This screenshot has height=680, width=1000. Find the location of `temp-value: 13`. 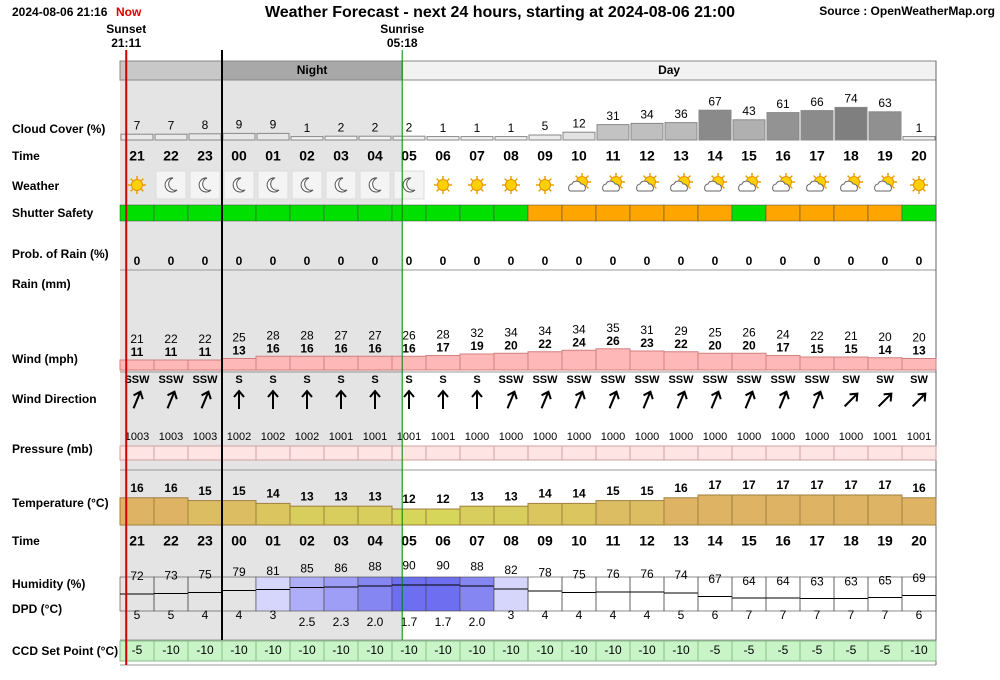

temp-value: 13 is located at coordinates (341, 496).